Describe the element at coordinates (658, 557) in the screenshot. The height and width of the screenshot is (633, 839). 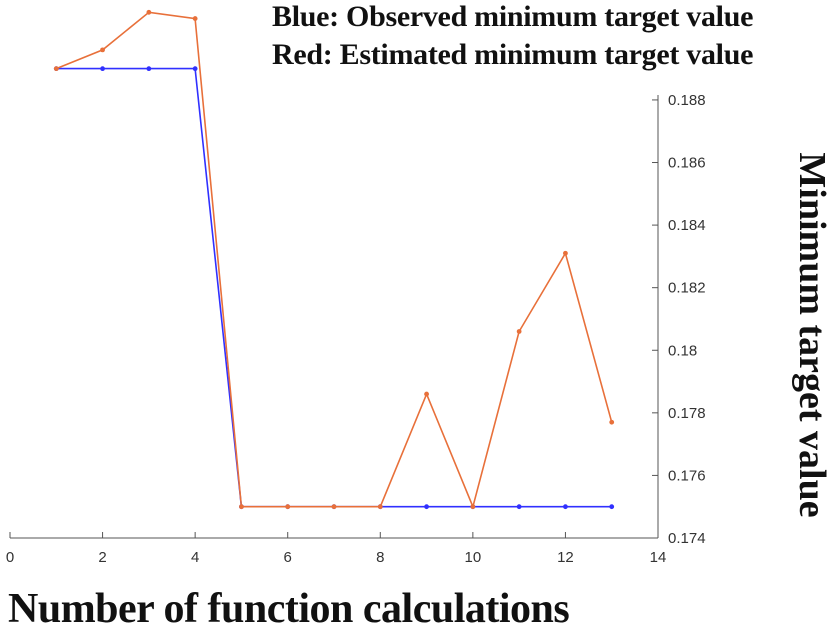
I see `x-tick-label: 14` at that location.